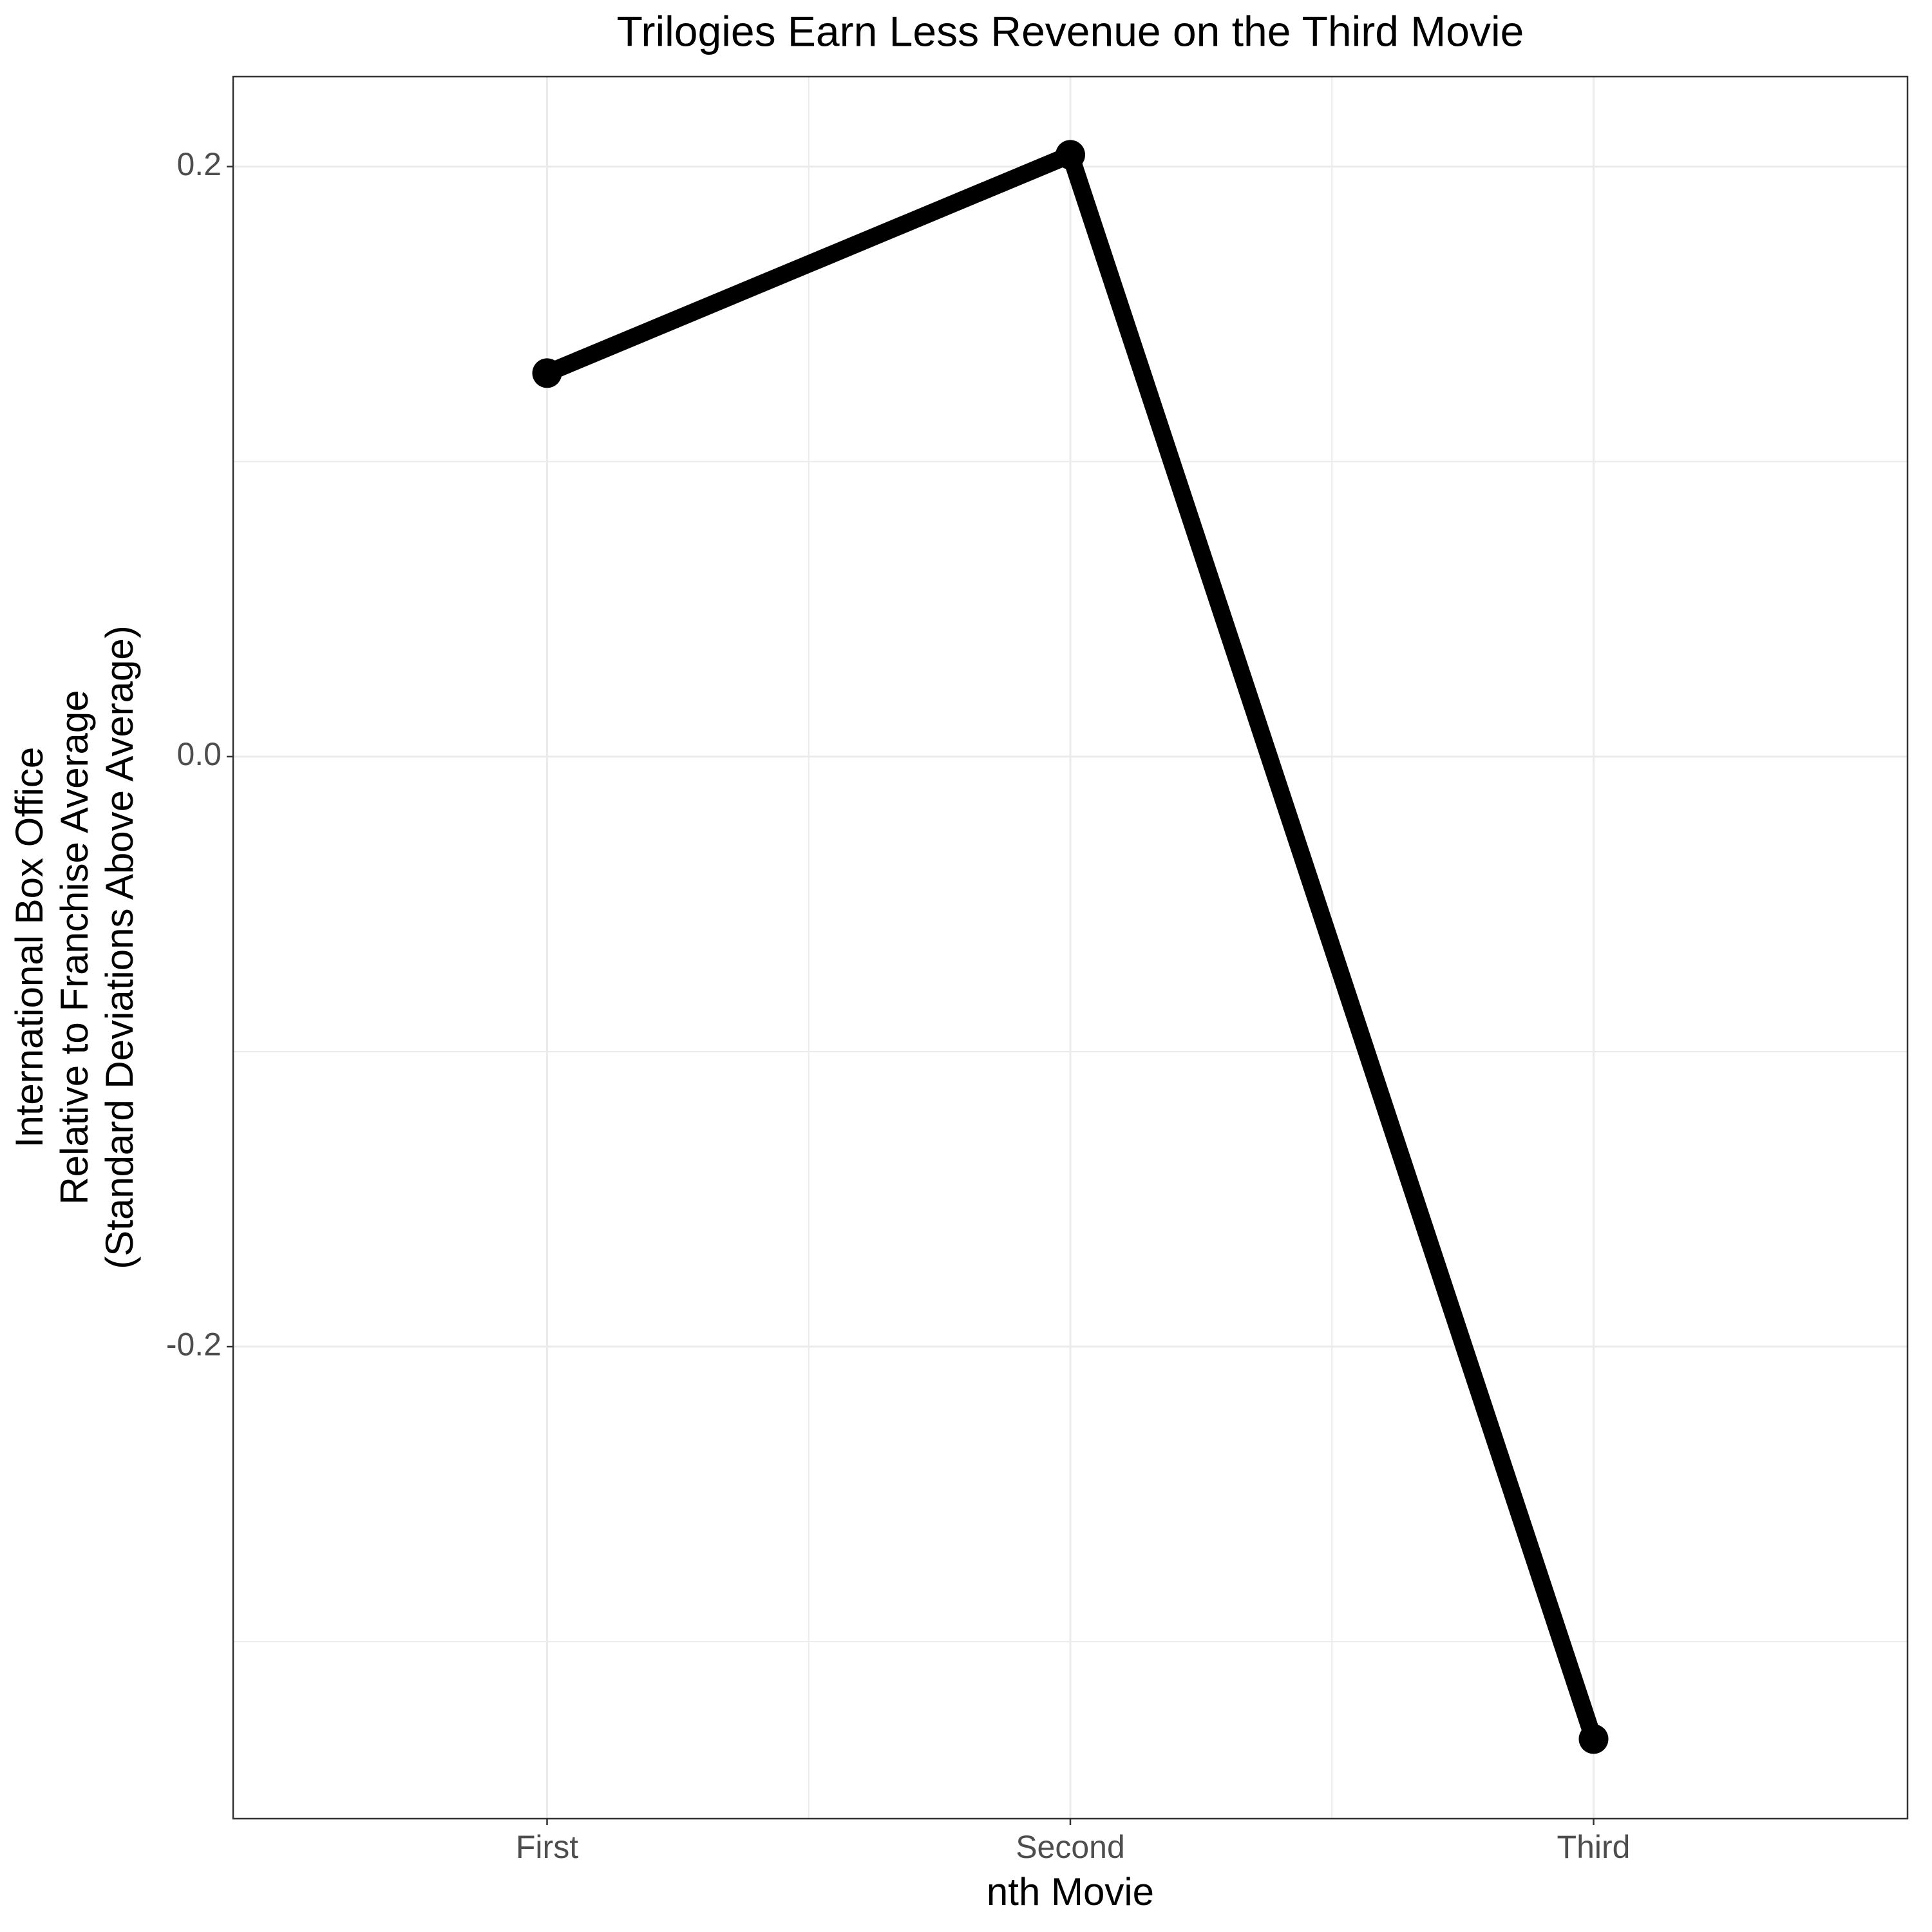 This screenshot has width=1932, height=1932. Describe the element at coordinates (1594, 1847) in the screenshot. I see `x-tick-label: Third` at that location.